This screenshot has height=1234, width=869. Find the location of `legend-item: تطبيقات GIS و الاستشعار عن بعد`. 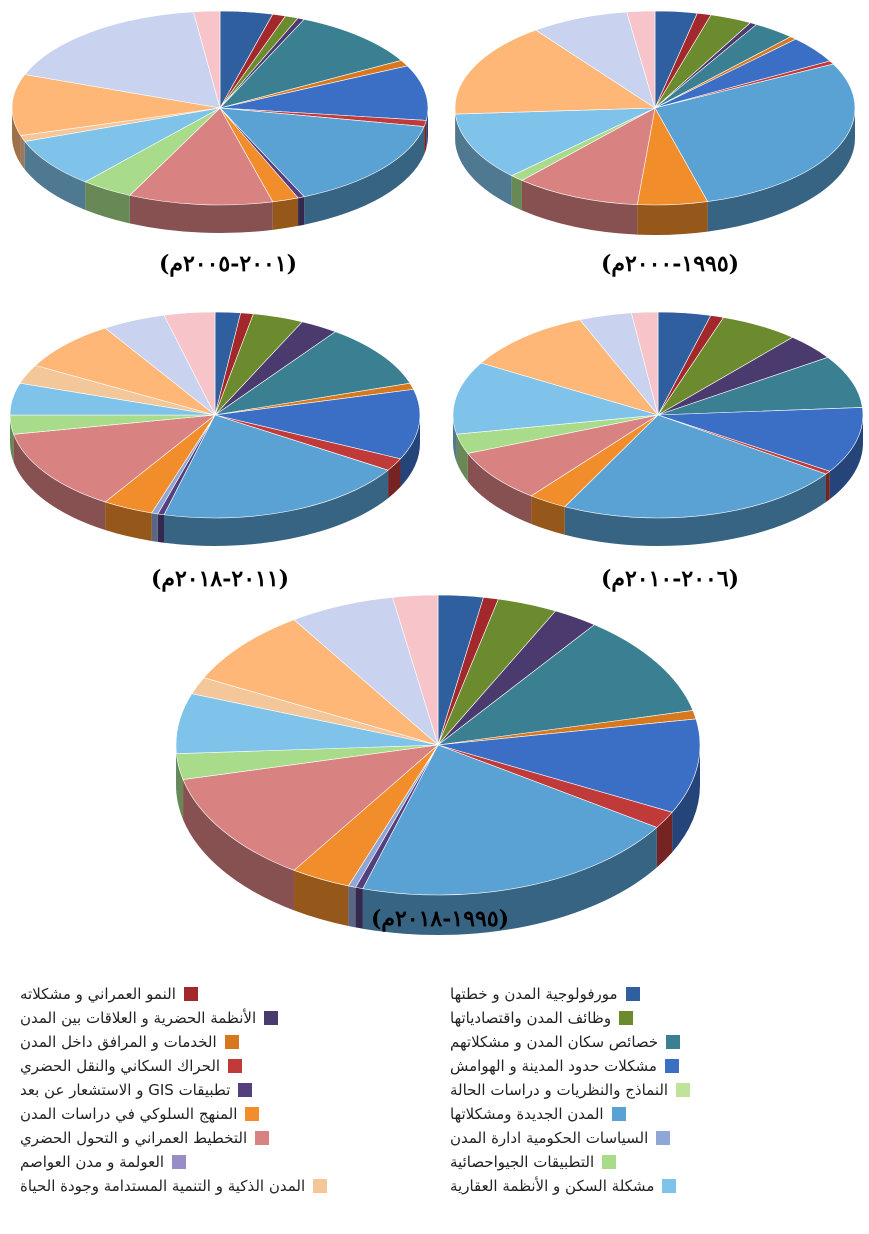

legend-item: تطبيقات GIS و الاستشعار عن بعد is located at coordinates (220, 1090).